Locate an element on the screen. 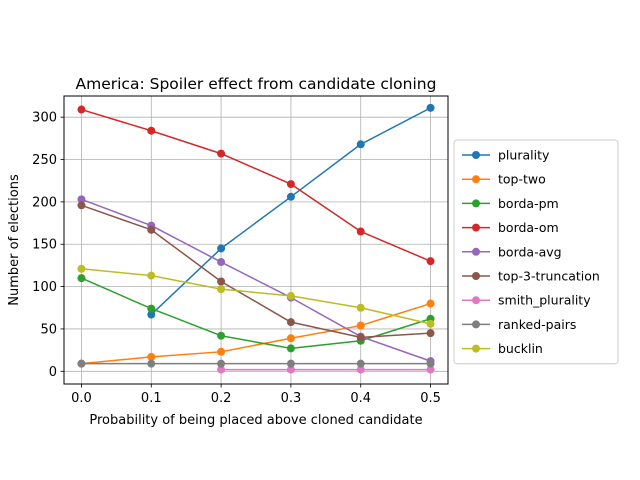  series-bucklin is located at coordinates (256, 296).